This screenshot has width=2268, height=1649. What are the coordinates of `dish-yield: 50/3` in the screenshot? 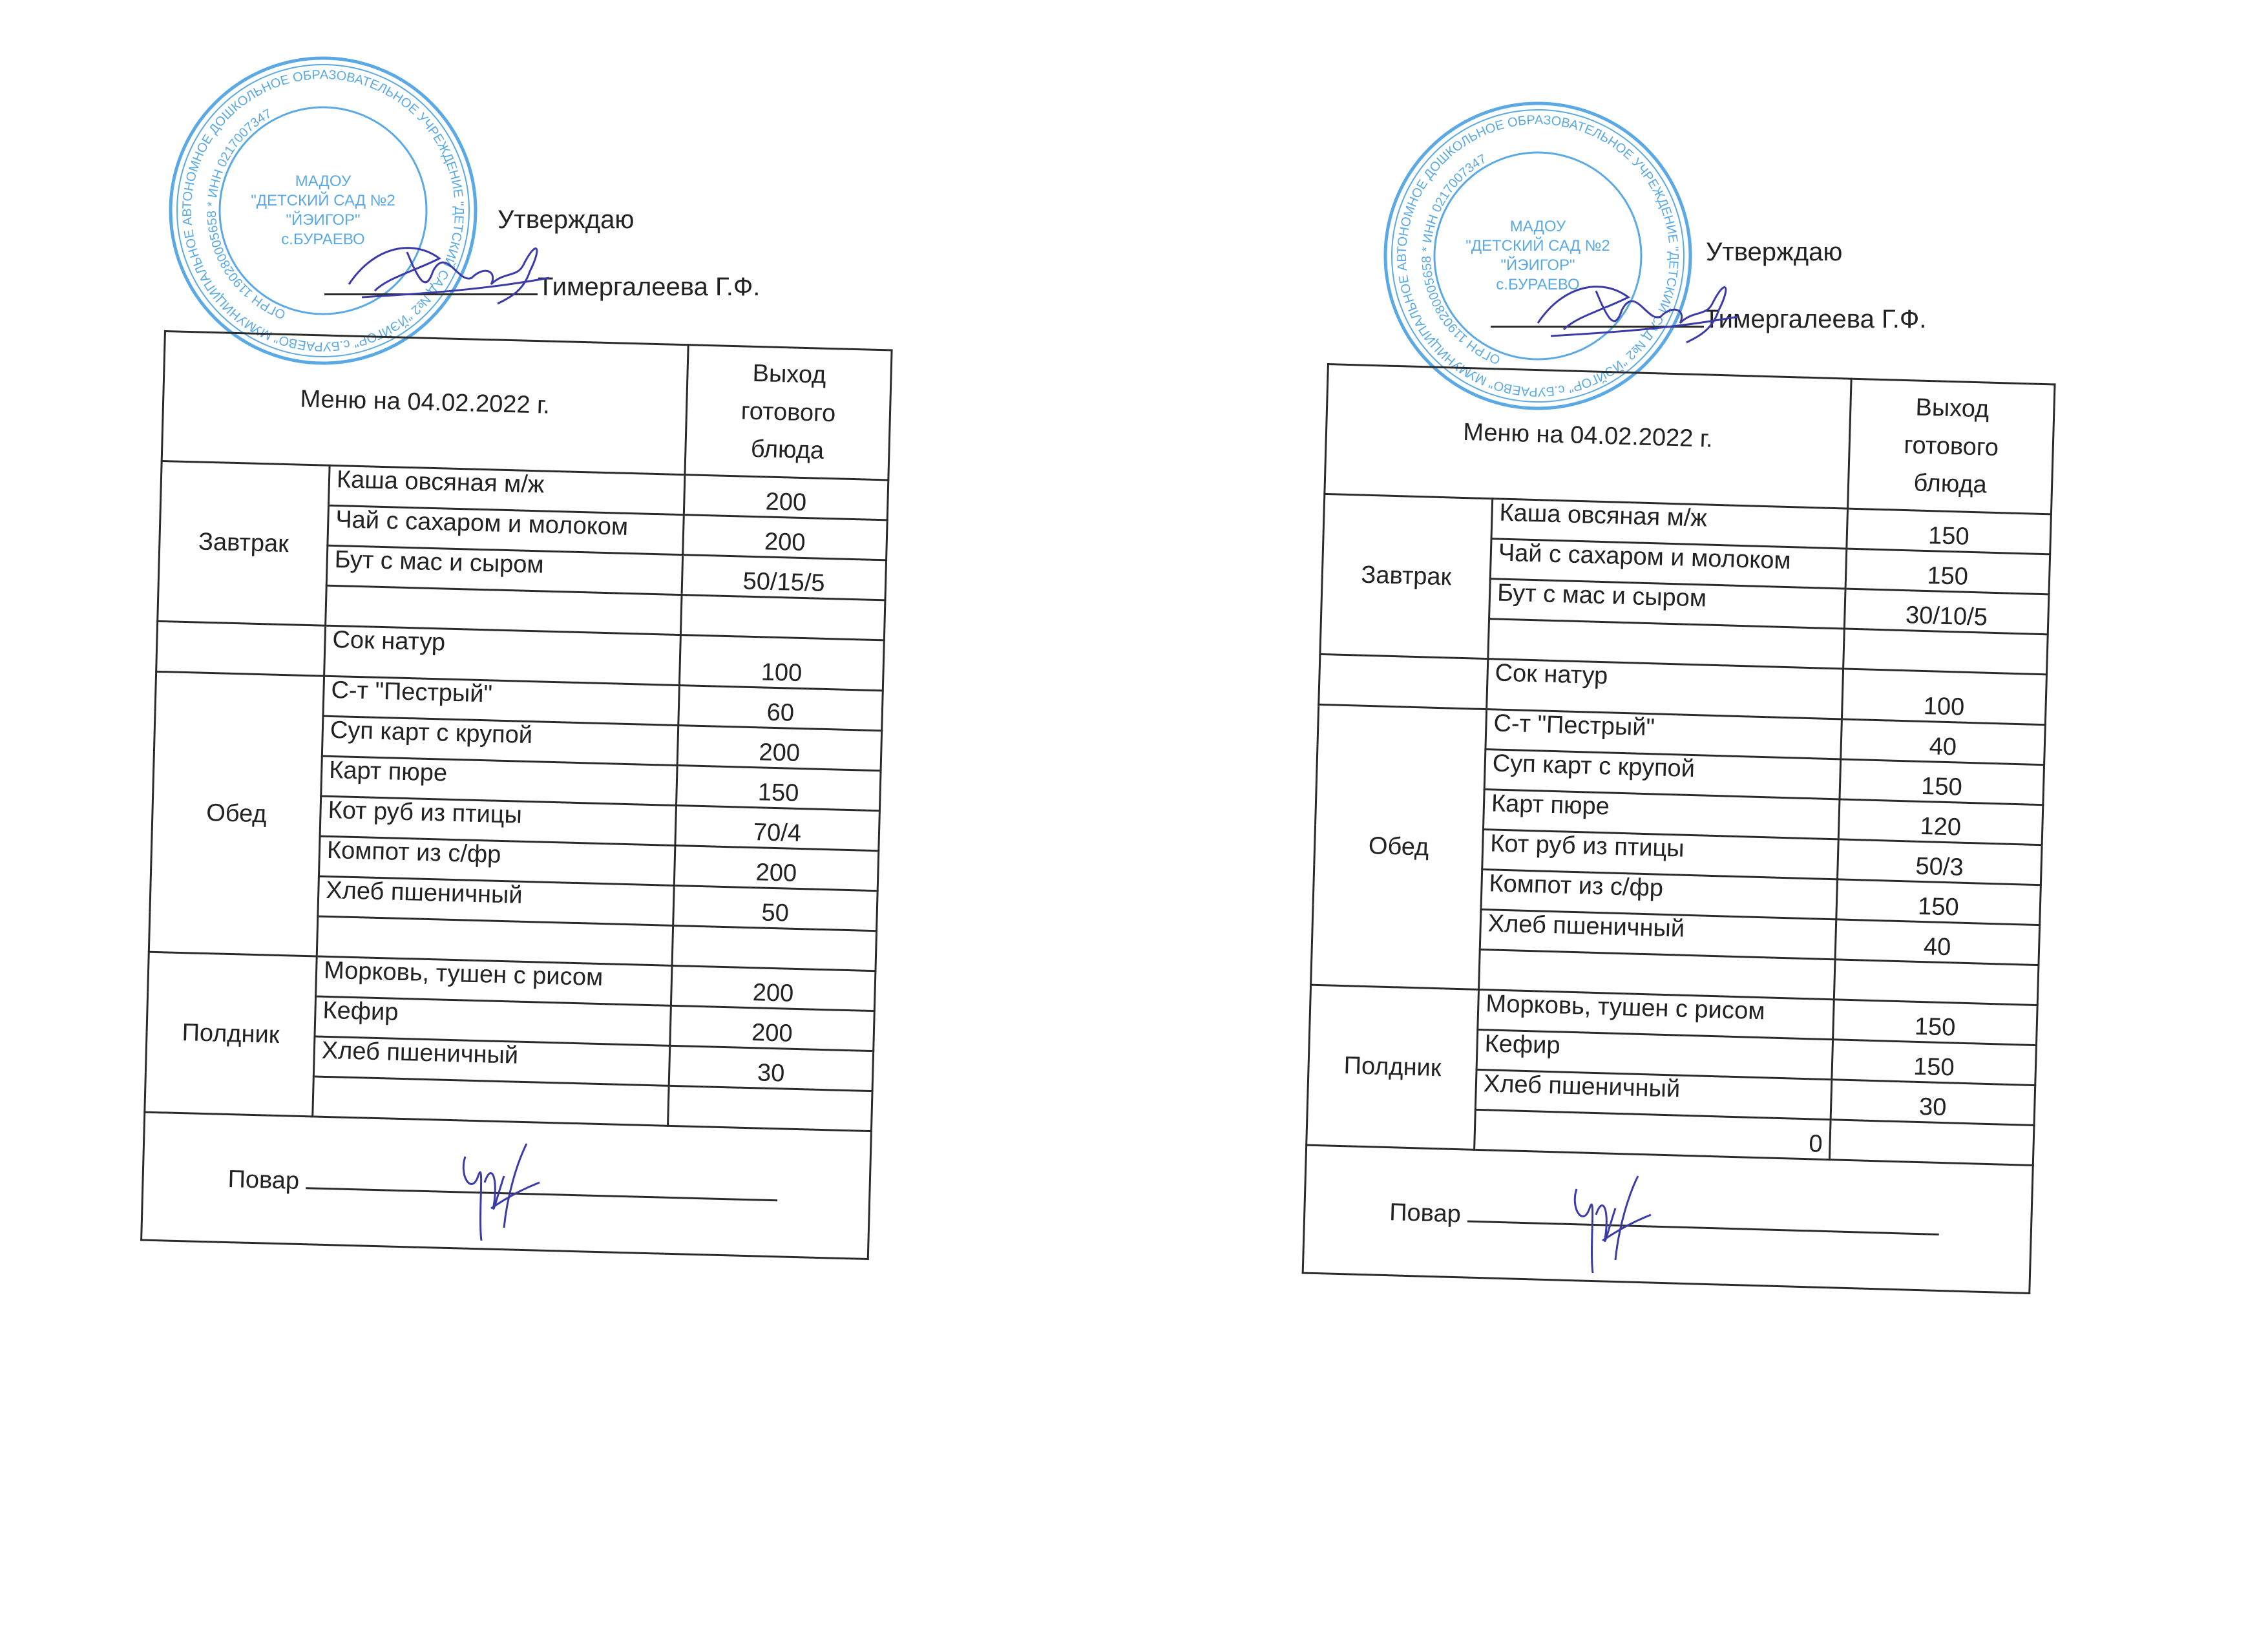 It's located at (1940, 862).